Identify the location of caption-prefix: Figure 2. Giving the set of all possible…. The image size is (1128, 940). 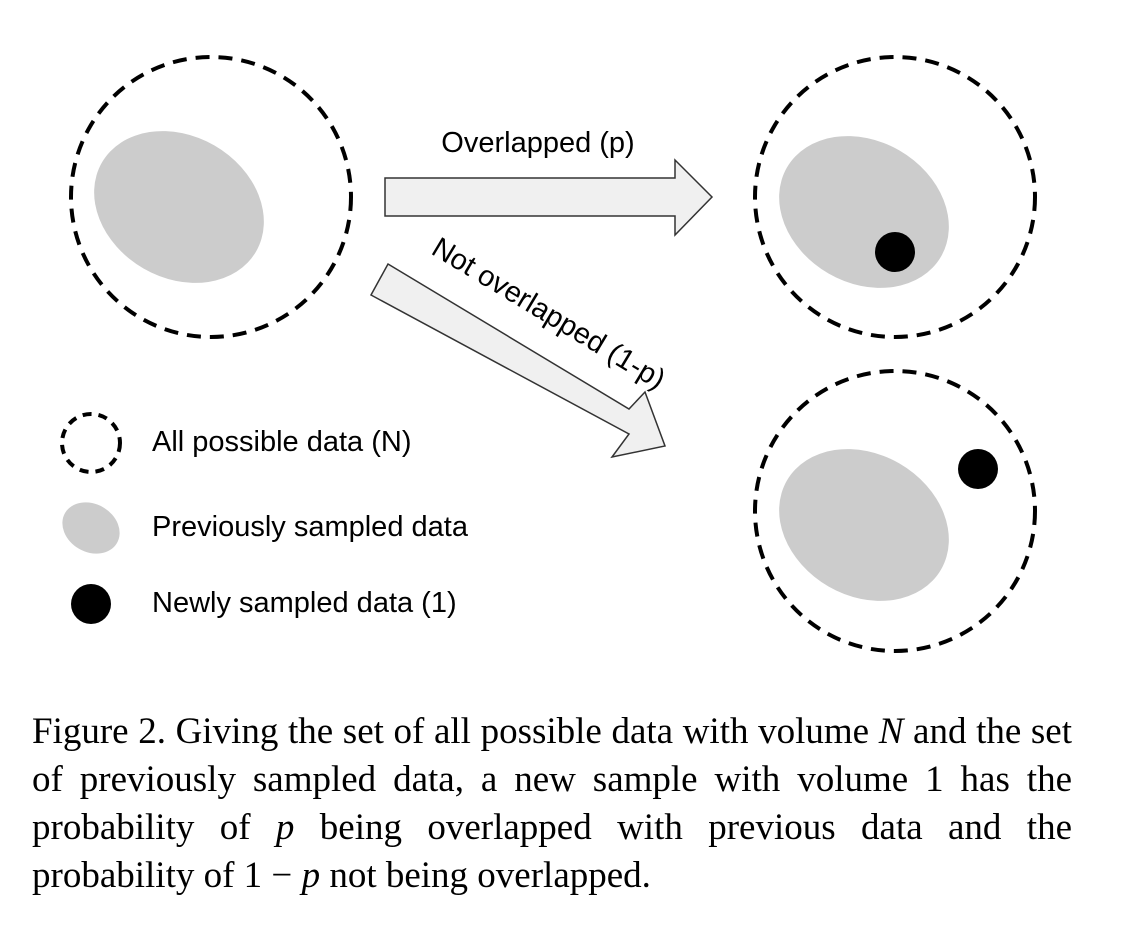
(455, 731).